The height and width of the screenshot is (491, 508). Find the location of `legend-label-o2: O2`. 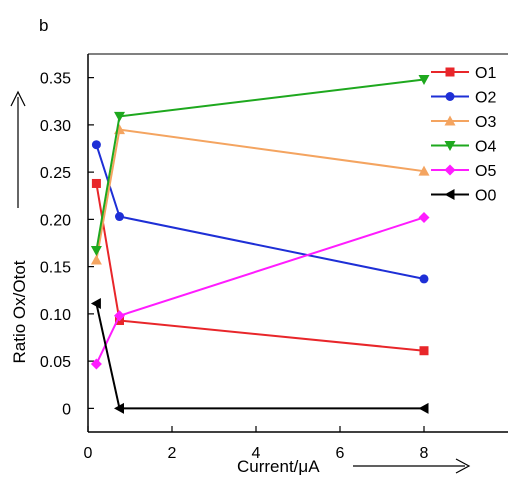

legend-label-o2: O2 is located at coordinates (485, 98).